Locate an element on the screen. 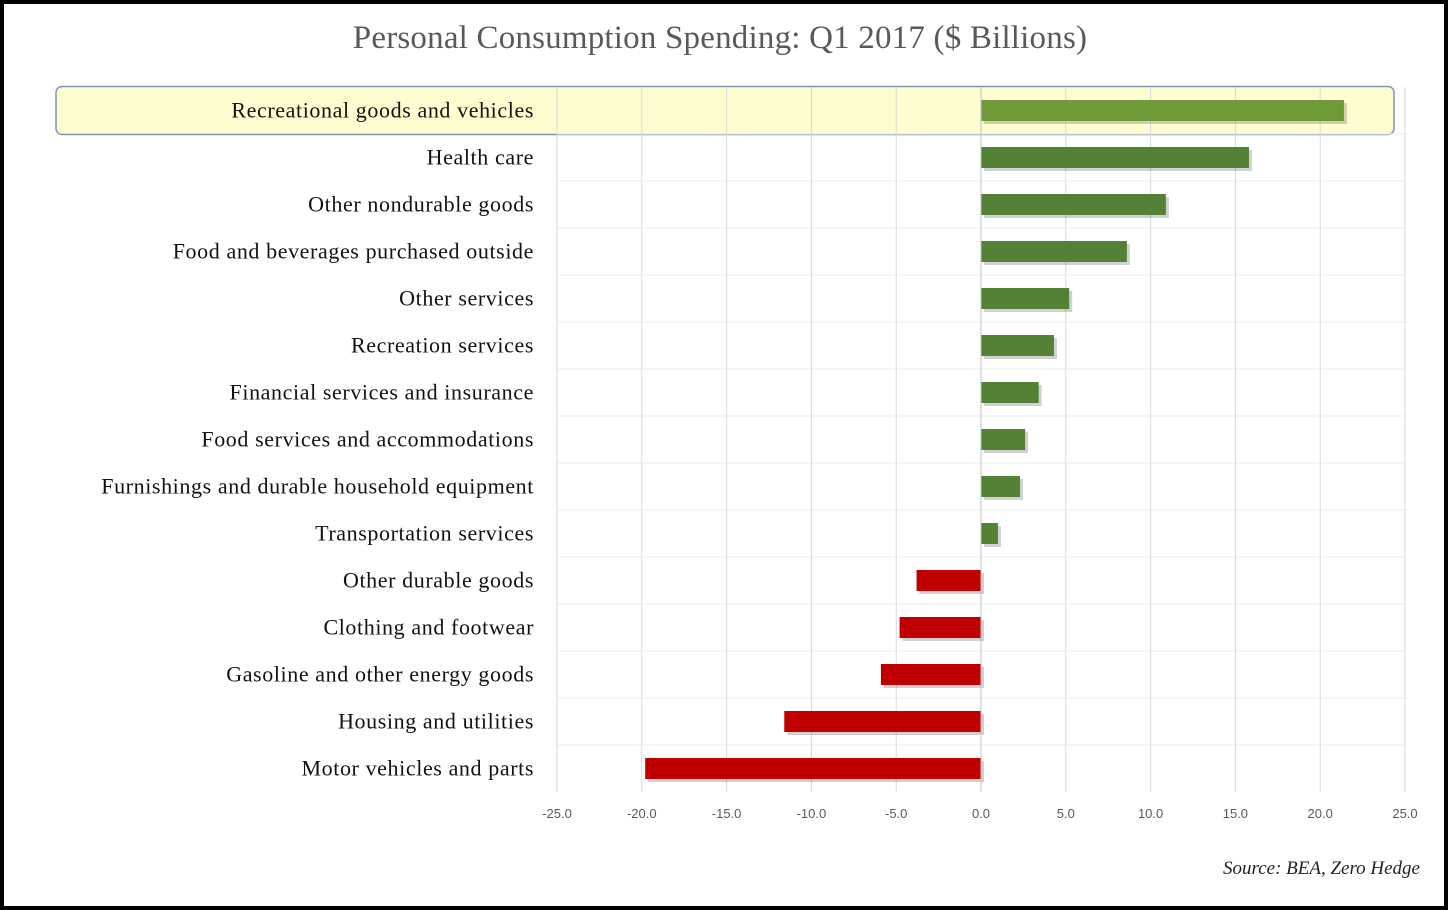  category-label: Other services is located at coordinates (466, 298).